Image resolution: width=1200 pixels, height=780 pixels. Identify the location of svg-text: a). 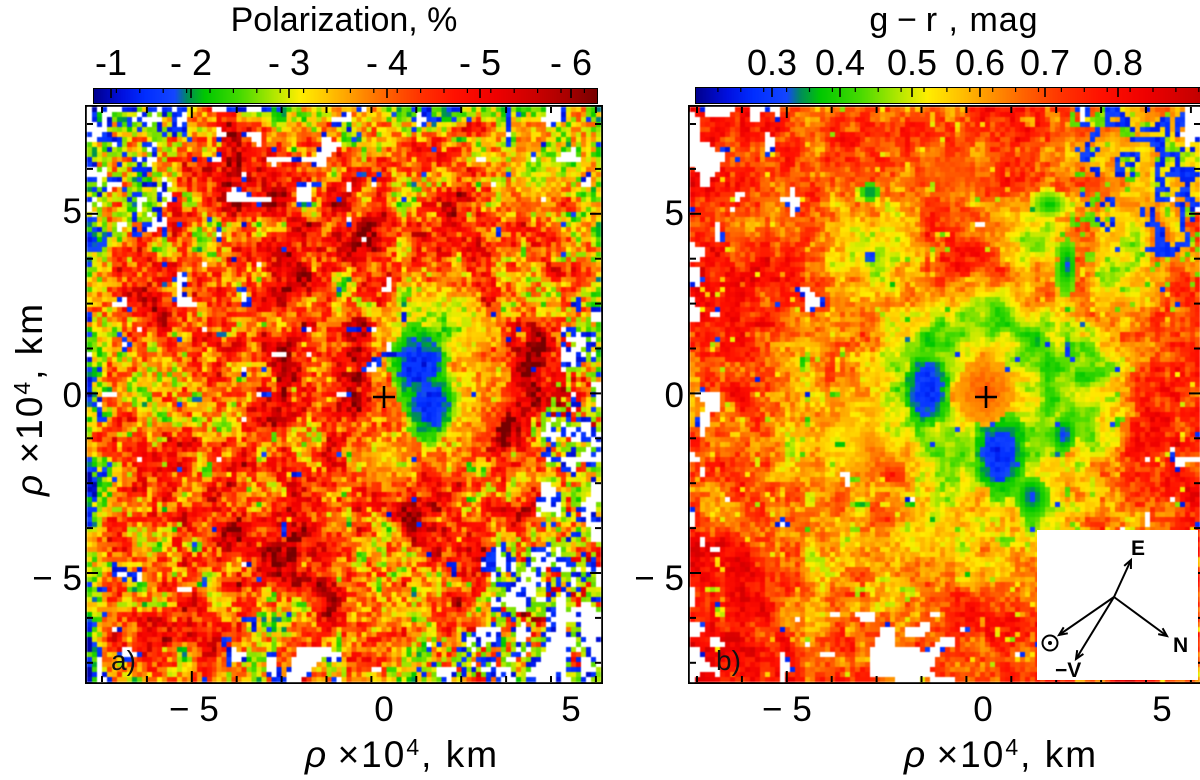
(123, 660).